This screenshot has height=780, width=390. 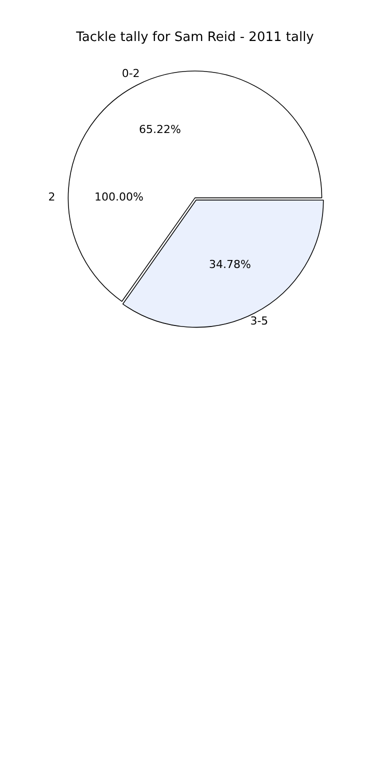 I want to click on text: 100.00%, so click(x=119, y=197).